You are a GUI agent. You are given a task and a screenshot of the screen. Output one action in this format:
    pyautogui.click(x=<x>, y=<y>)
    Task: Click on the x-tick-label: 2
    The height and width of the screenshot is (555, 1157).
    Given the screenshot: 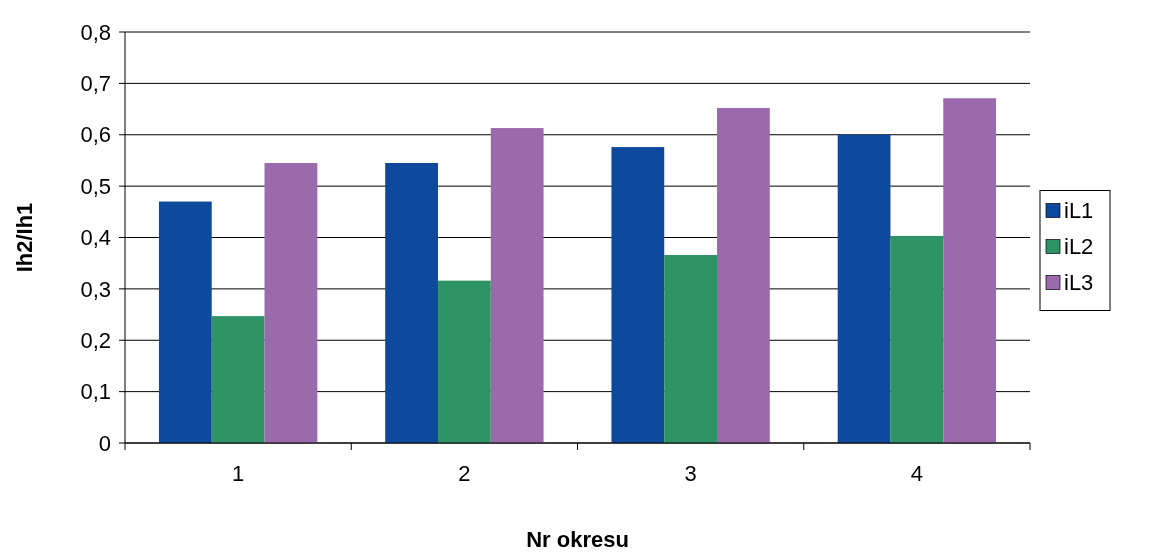 What is the action you would take?
    pyautogui.click(x=464, y=473)
    